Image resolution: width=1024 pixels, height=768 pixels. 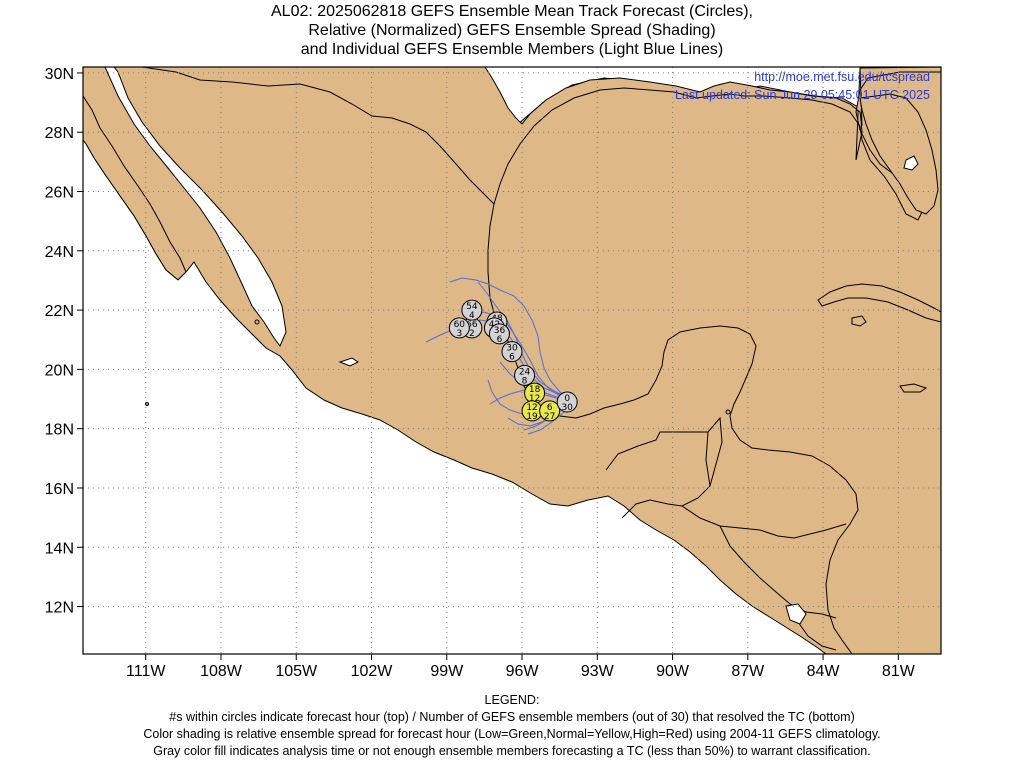 I want to click on track-point: 627, so click(x=550, y=411).